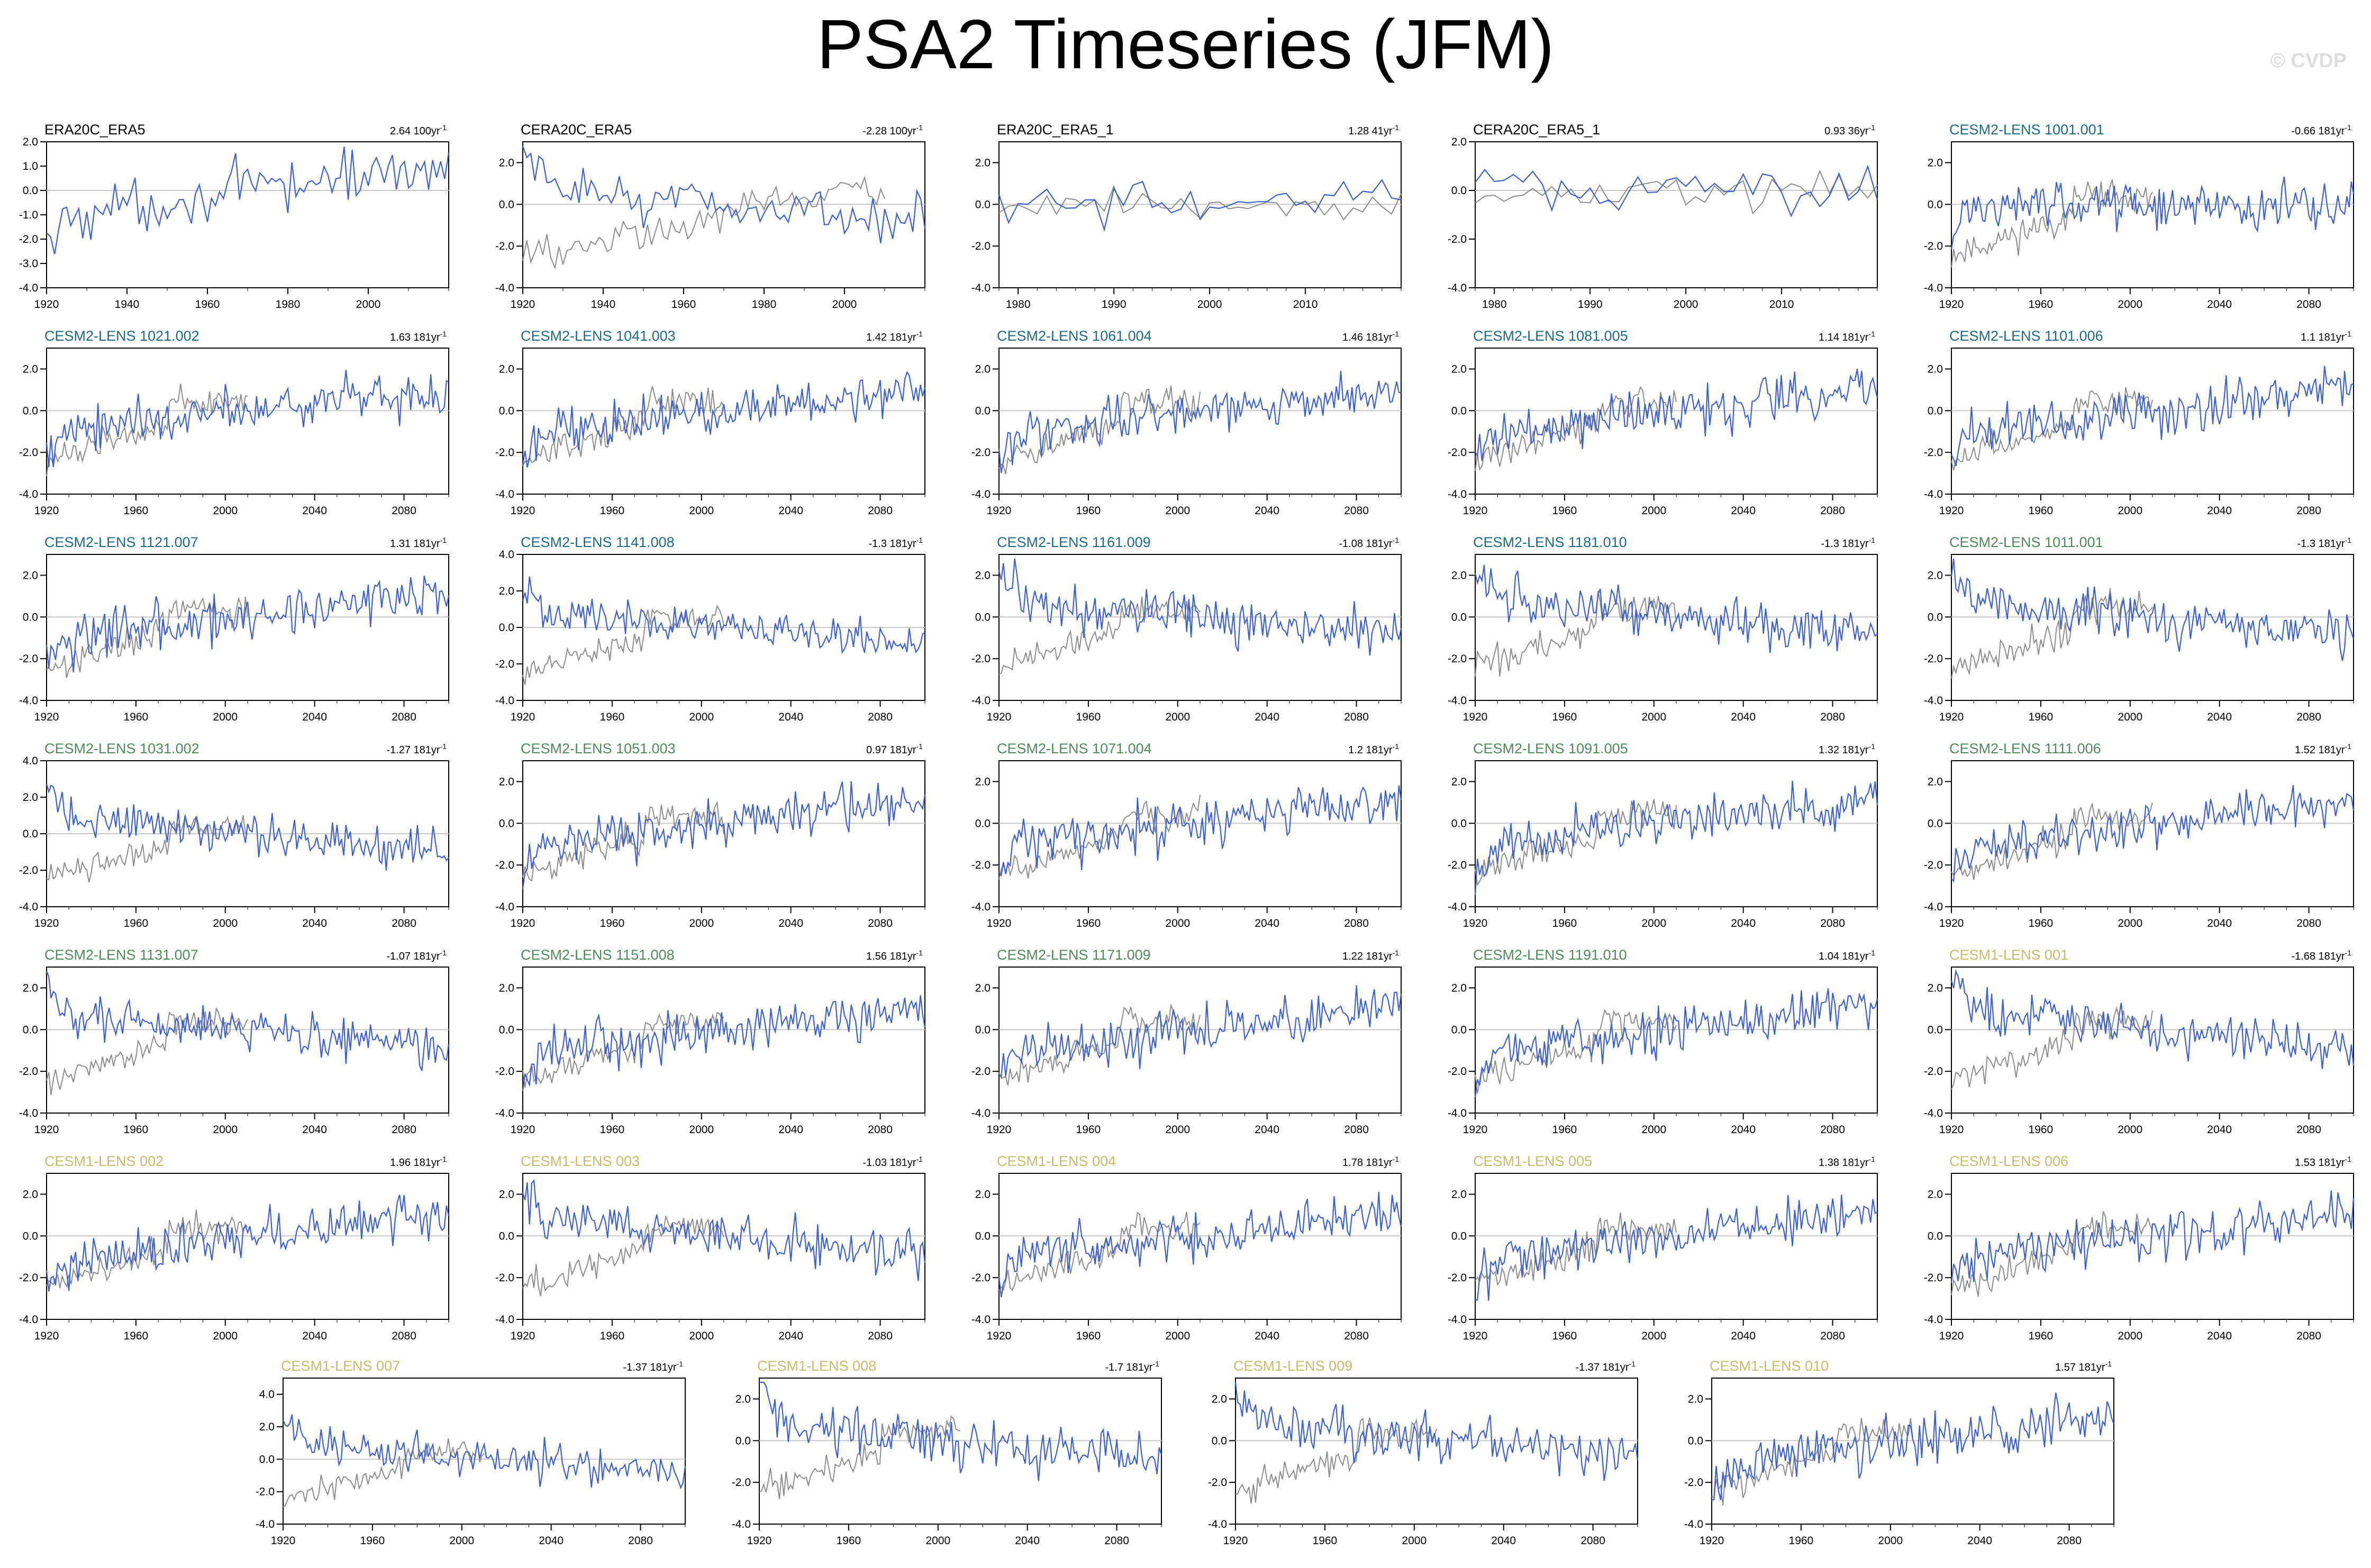 Image resolution: width=2371 pixels, height=1568 pixels. Describe the element at coordinates (28, 215) in the screenshot. I see `y-tick-label: -1.0` at that location.